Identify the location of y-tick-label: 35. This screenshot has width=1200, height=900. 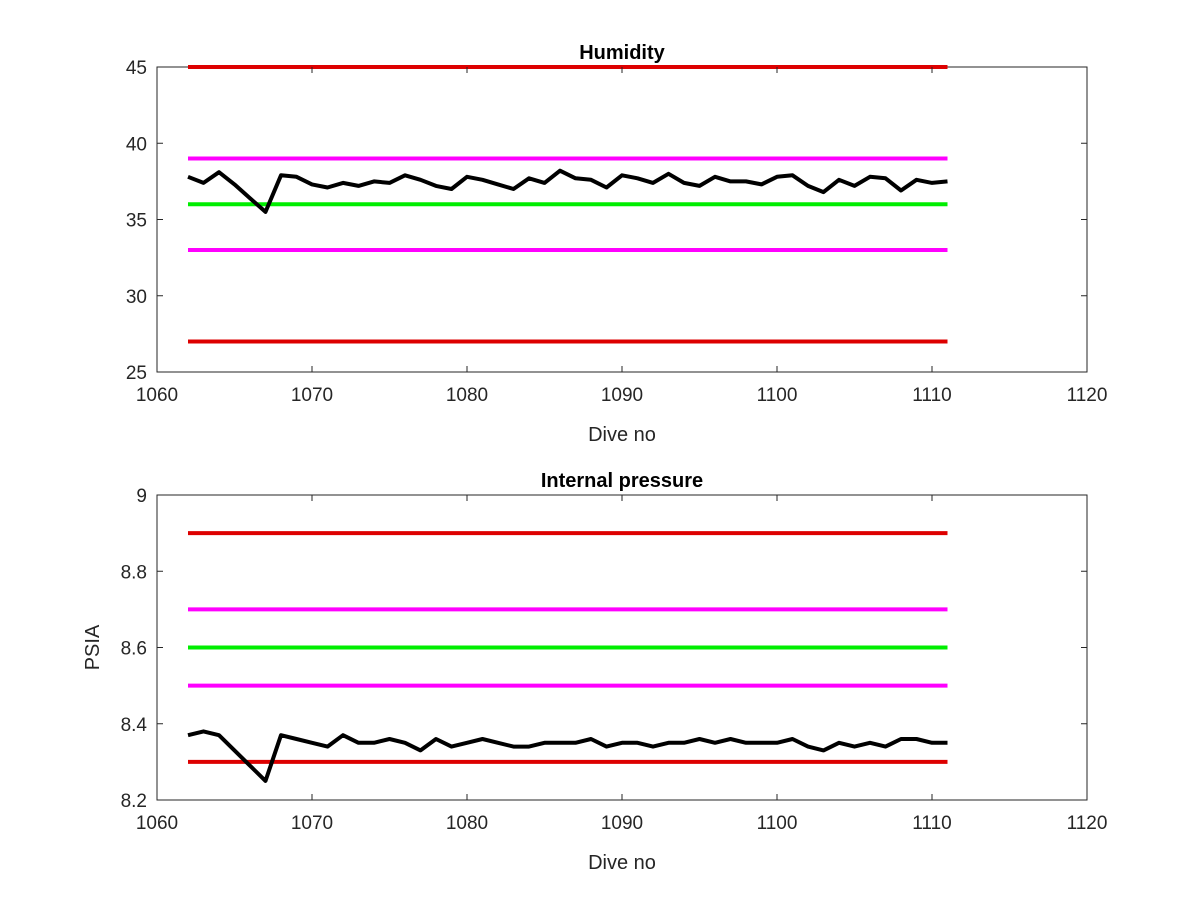
(136, 221).